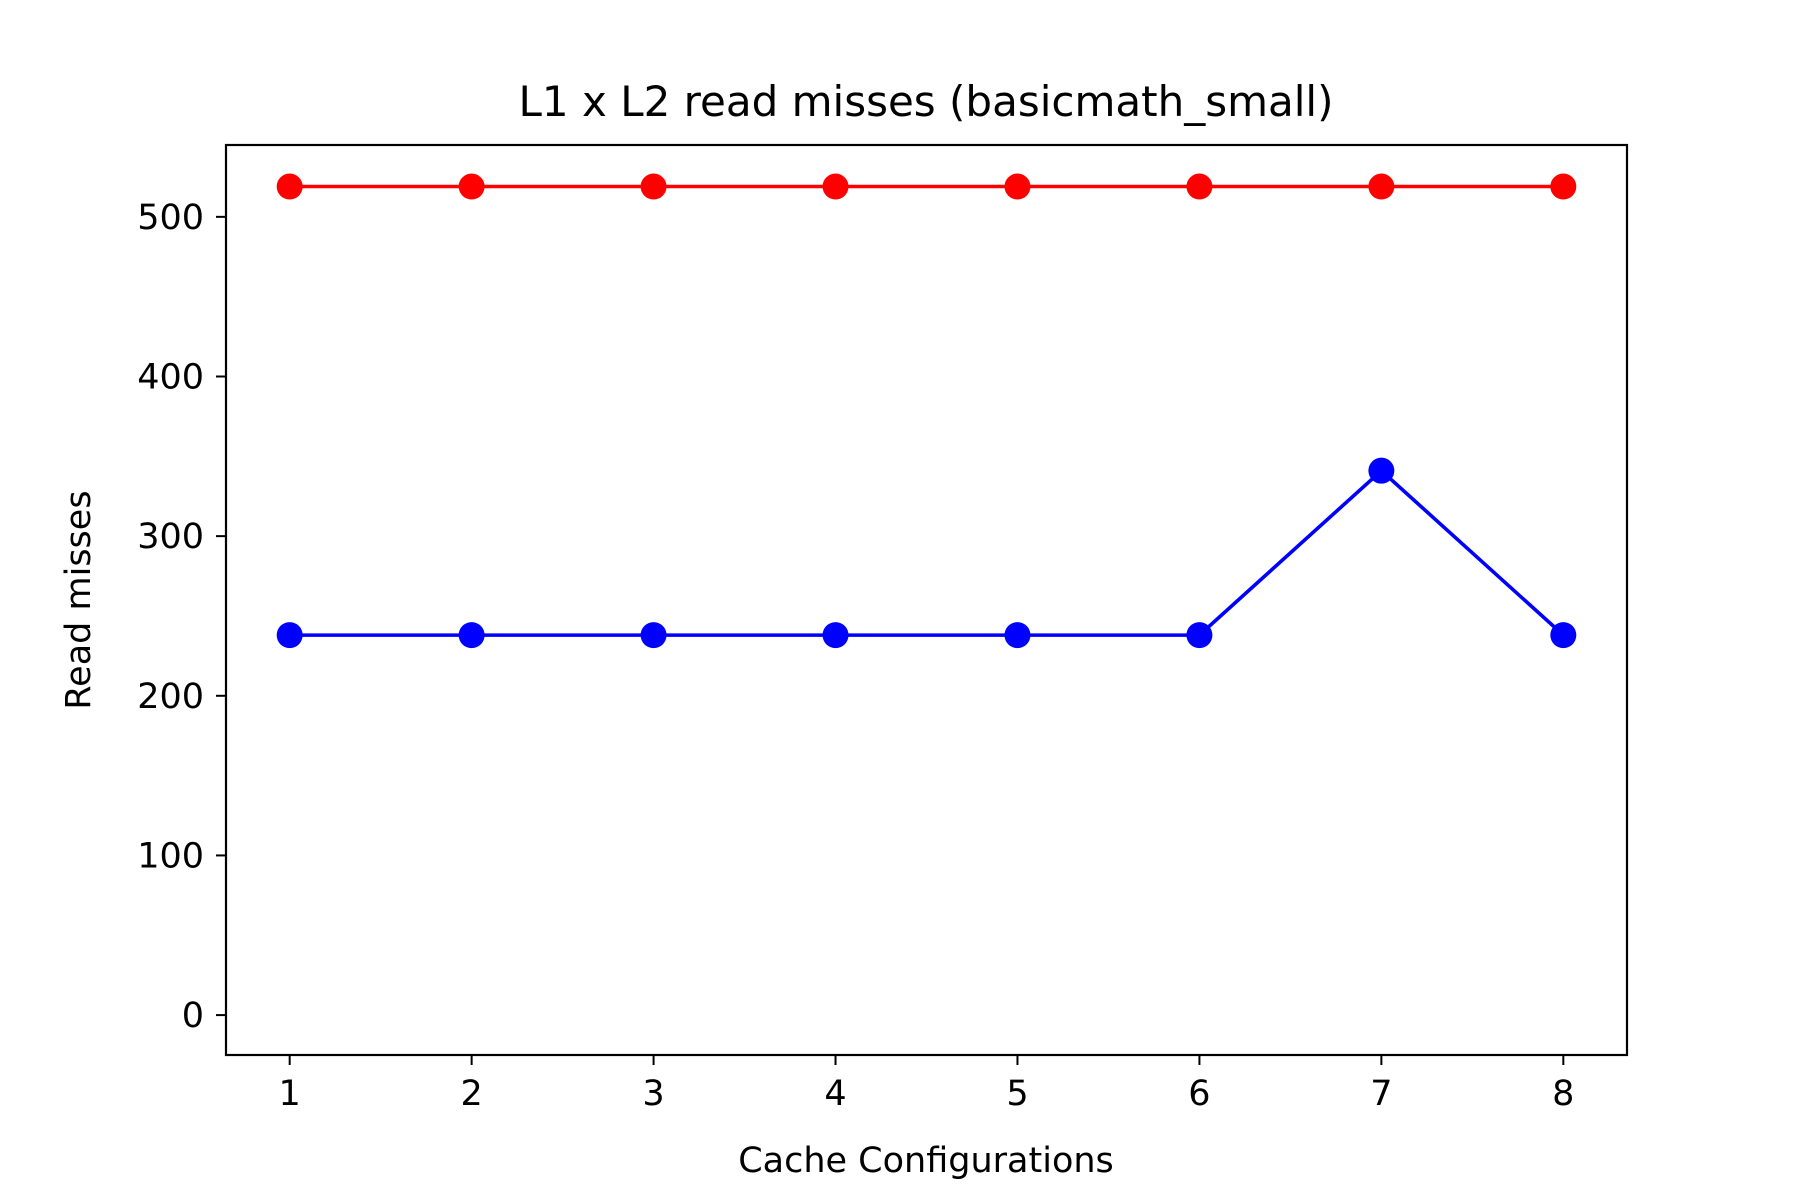  I want to click on x-tick-label: 8, so click(1563, 1094).